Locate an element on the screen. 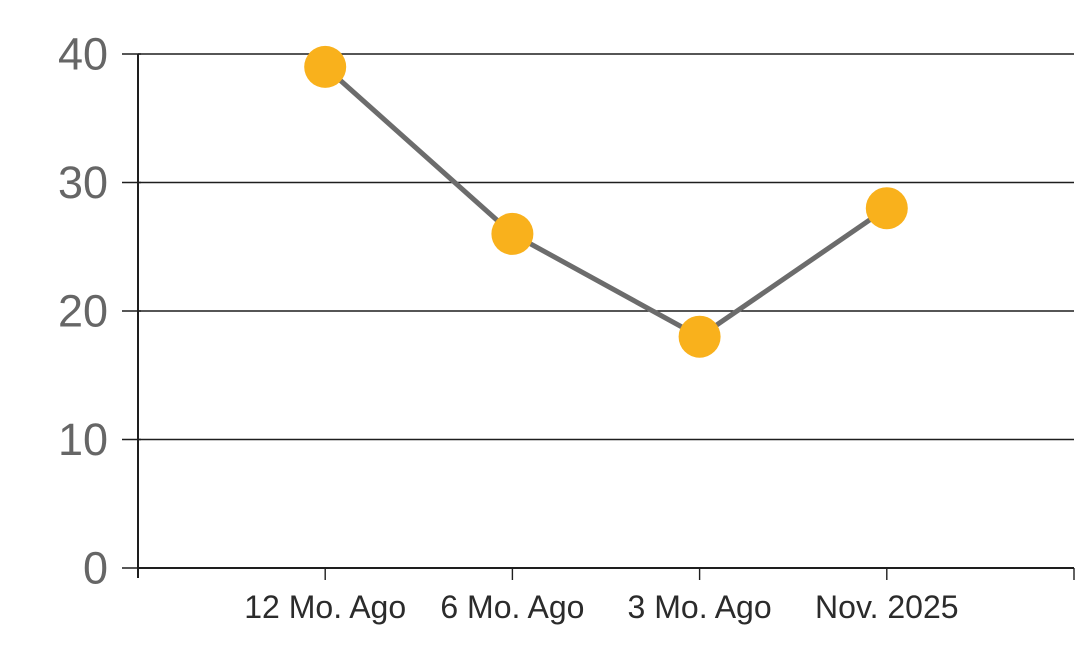 This screenshot has width=1078, height=663. y-tick-label: 10 is located at coordinates (83, 439).